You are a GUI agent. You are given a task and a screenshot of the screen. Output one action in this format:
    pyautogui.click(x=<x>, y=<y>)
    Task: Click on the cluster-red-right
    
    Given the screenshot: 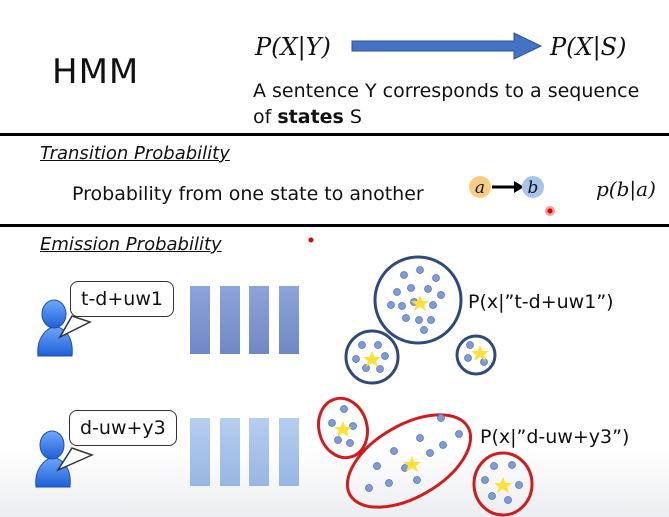 What is the action you would take?
    pyautogui.click(x=503, y=484)
    